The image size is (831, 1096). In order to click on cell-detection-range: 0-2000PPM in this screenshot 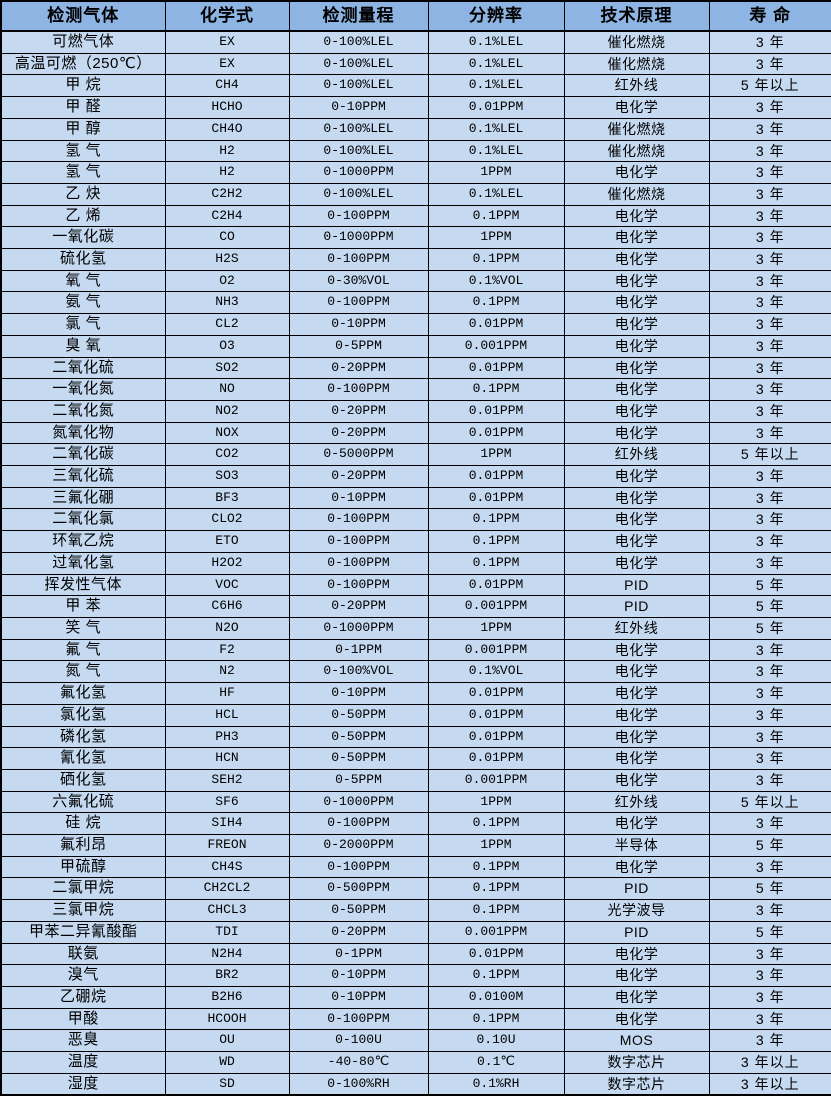, I will do `click(358, 845)`.